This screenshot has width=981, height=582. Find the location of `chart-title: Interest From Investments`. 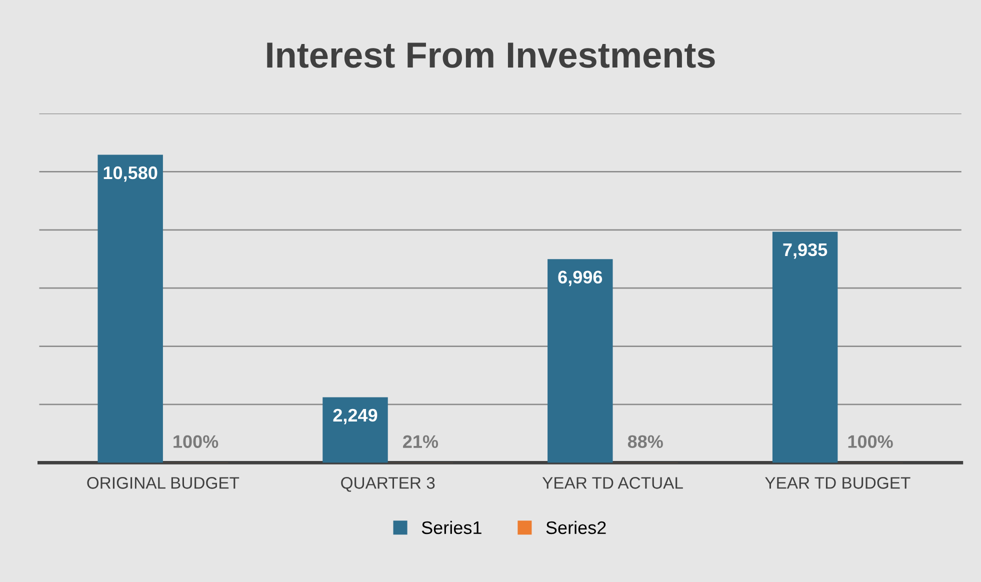

chart-title: Interest From Investments is located at coordinates (491, 55).